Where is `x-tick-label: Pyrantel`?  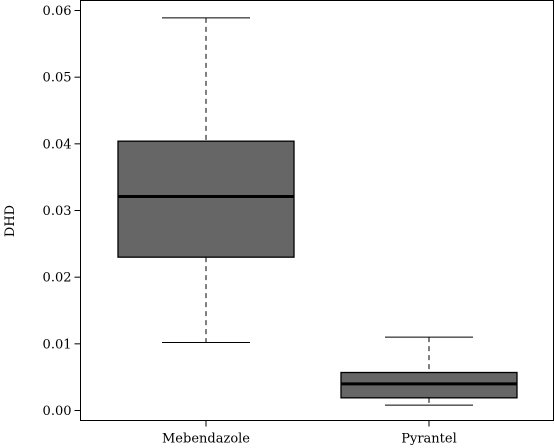 x-tick-label: Pyrantel is located at coordinates (429, 439).